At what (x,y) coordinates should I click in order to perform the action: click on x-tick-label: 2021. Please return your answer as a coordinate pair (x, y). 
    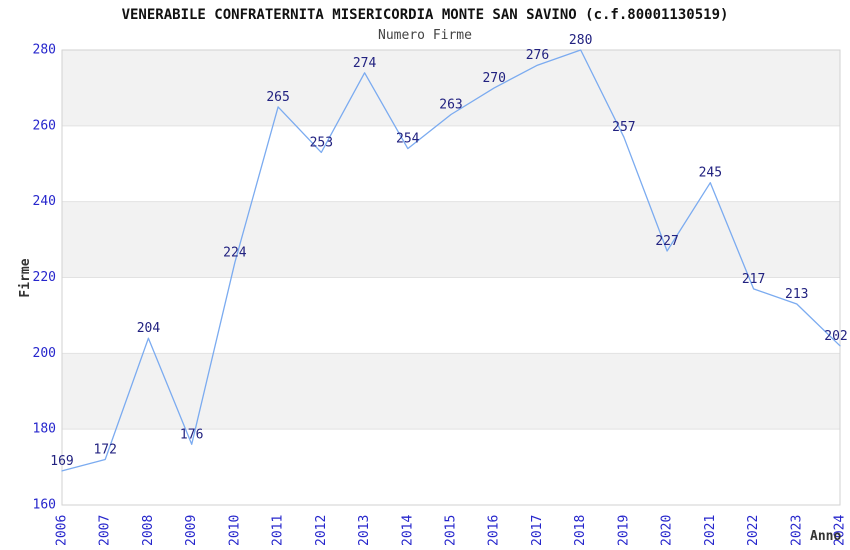
    Looking at the image, I should click on (710, 530).